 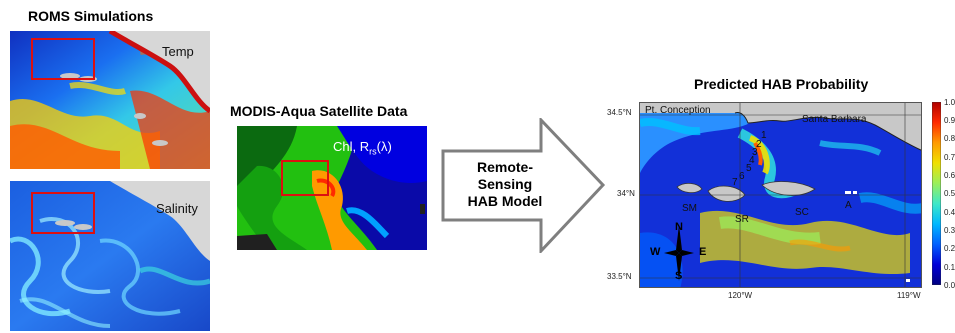 What do you see at coordinates (949, 230) in the screenshot?
I see `colorbar-tick-0-3: 0.3` at bounding box center [949, 230].